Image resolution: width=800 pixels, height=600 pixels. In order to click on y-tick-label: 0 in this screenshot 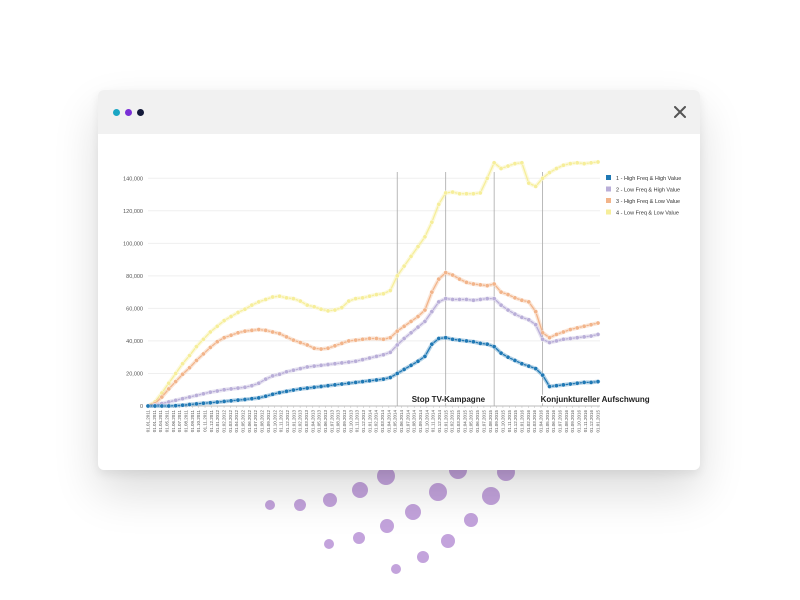, I will do `click(141, 407)`.